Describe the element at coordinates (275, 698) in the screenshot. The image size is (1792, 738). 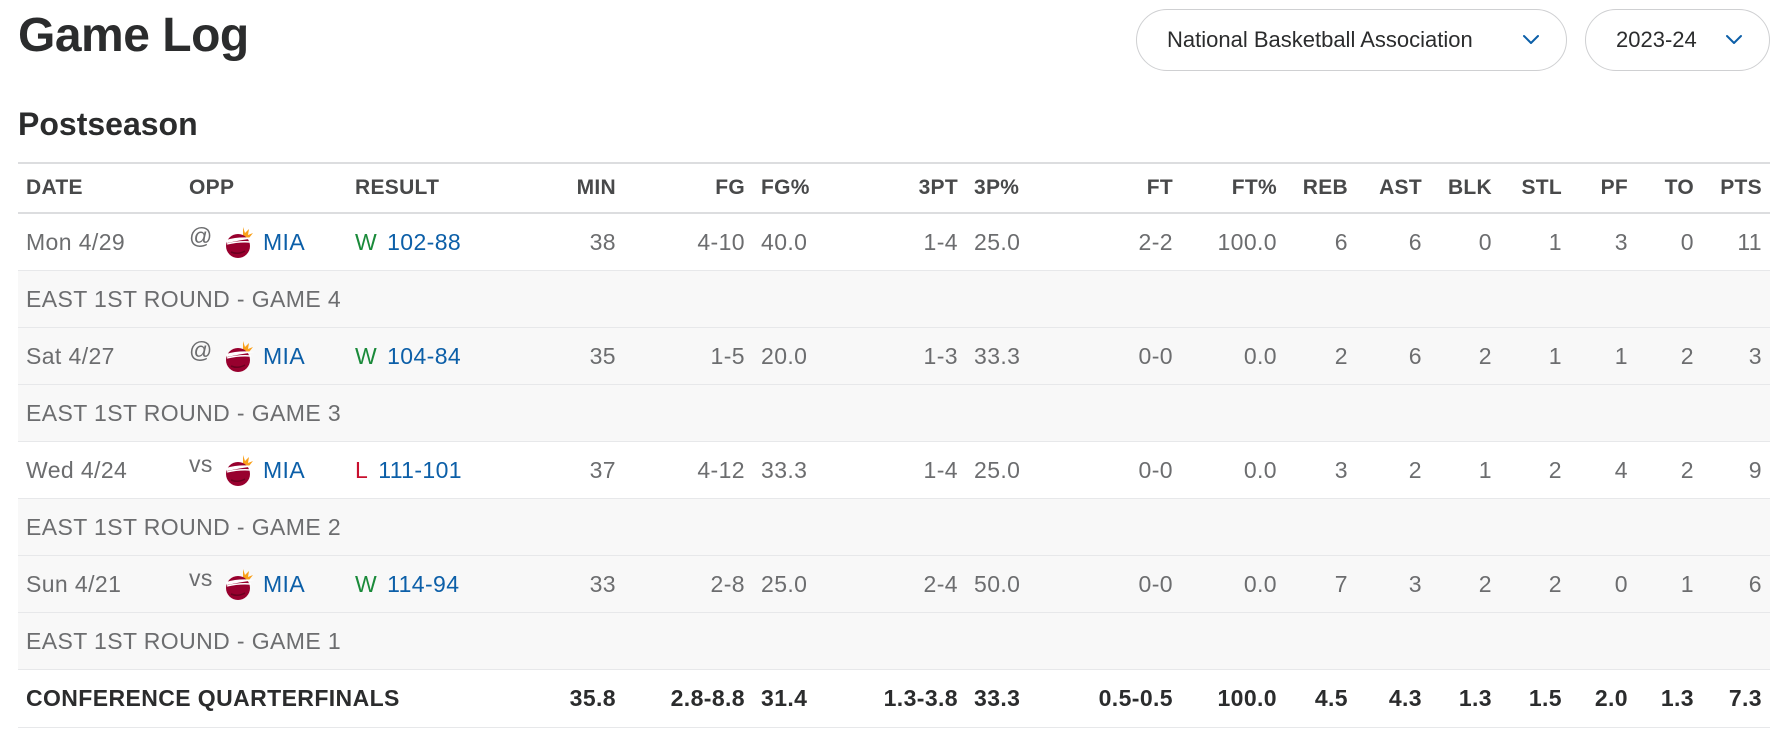
I see `totals-label: CONFERENCE QUARTERFINALS` at that location.